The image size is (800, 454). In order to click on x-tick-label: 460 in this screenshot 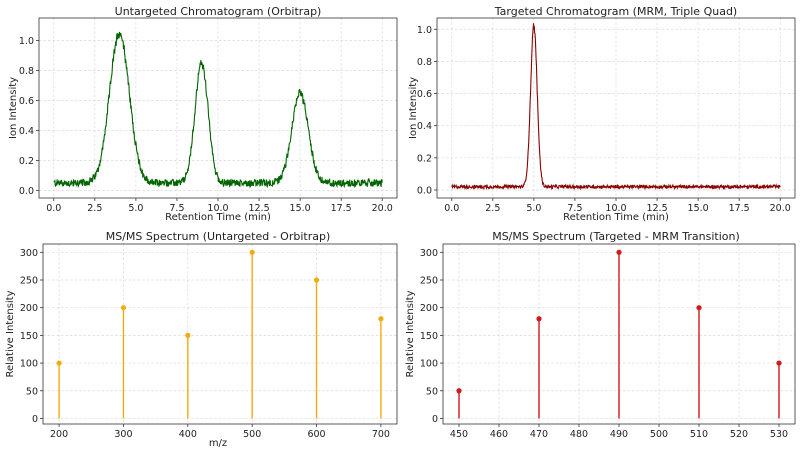, I will do `click(499, 434)`.